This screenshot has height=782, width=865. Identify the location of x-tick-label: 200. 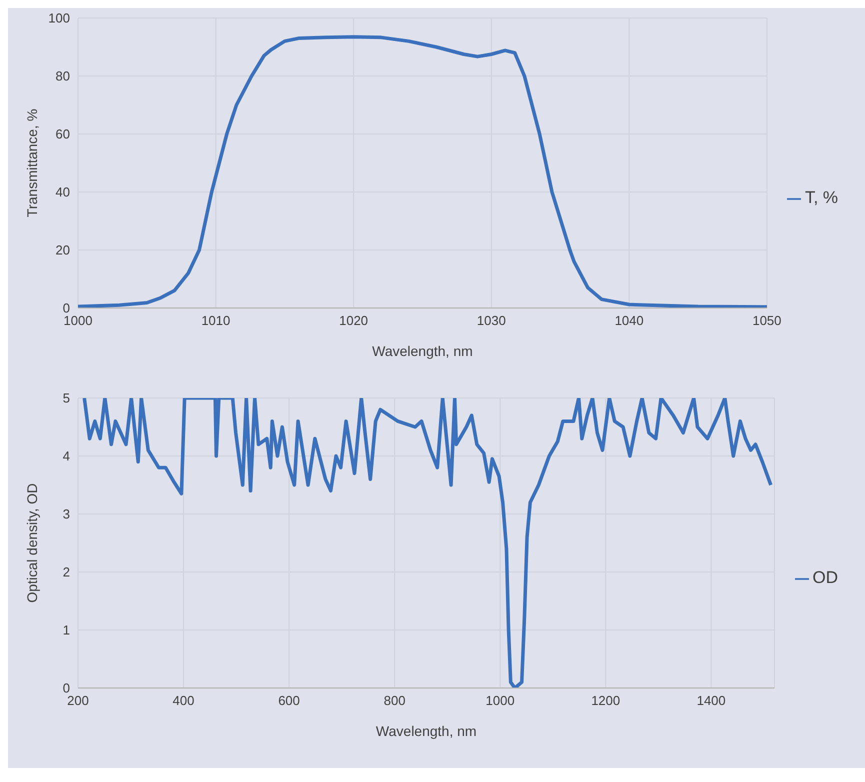
(78, 700).